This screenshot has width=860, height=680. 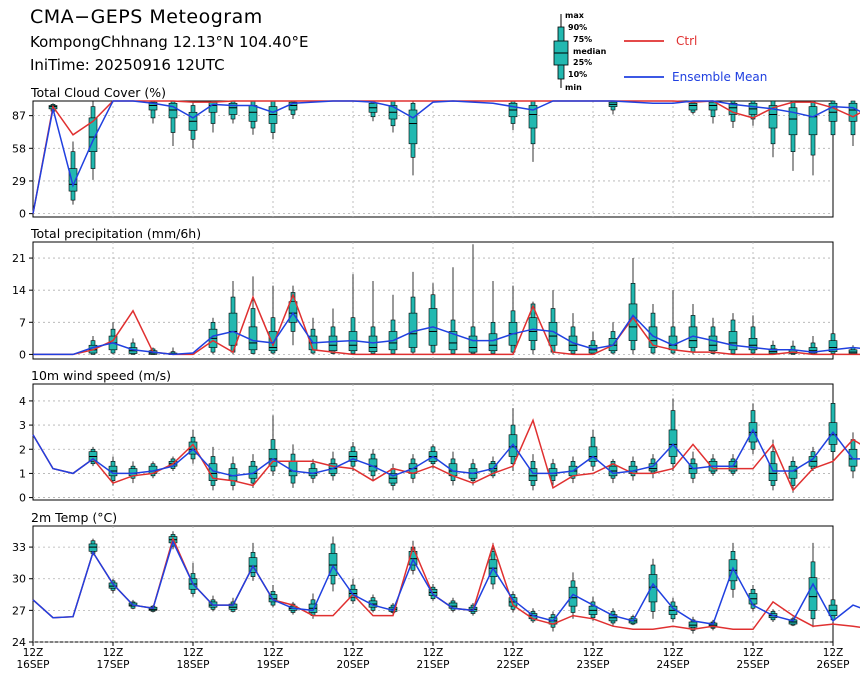 I want to click on x-tick-date-2: 18SEP, so click(x=193, y=665).